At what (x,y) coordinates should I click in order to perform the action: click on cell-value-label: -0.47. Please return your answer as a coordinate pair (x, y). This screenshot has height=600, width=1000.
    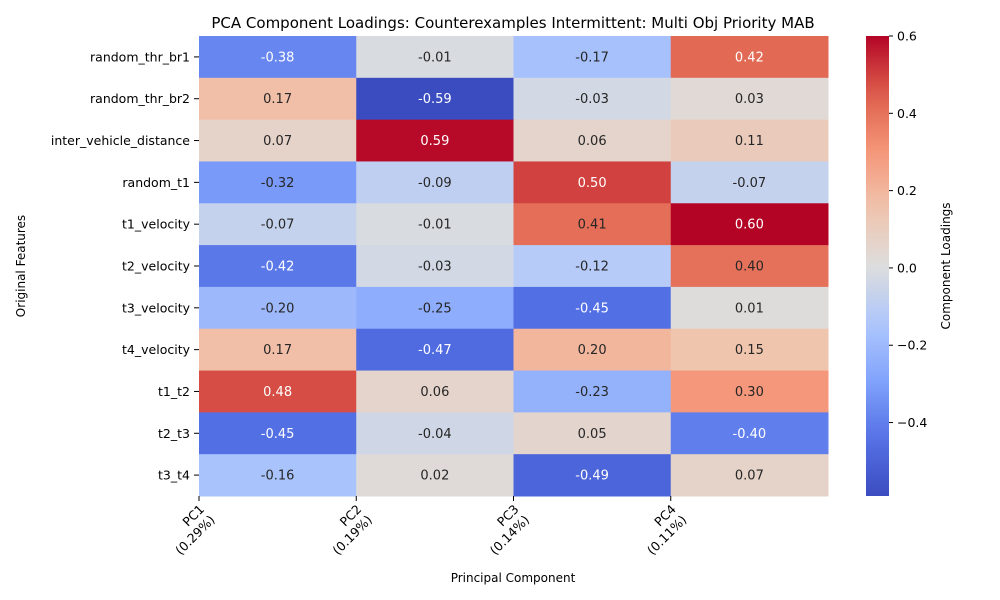
    Looking at the image, I should click on (435, 350).